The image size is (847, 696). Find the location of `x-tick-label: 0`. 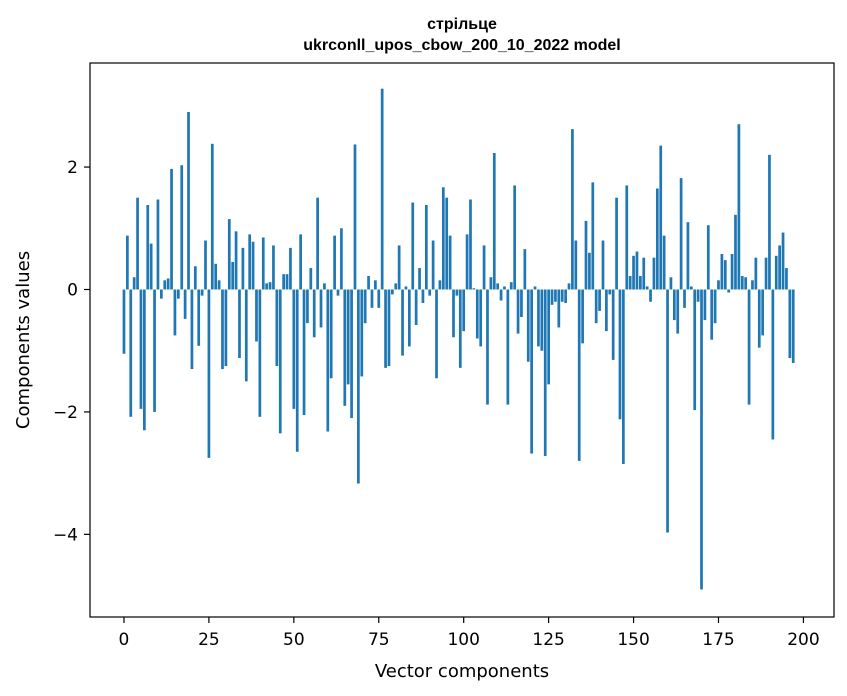

x-tick-label: 0 is located at coordinates (124, 640).